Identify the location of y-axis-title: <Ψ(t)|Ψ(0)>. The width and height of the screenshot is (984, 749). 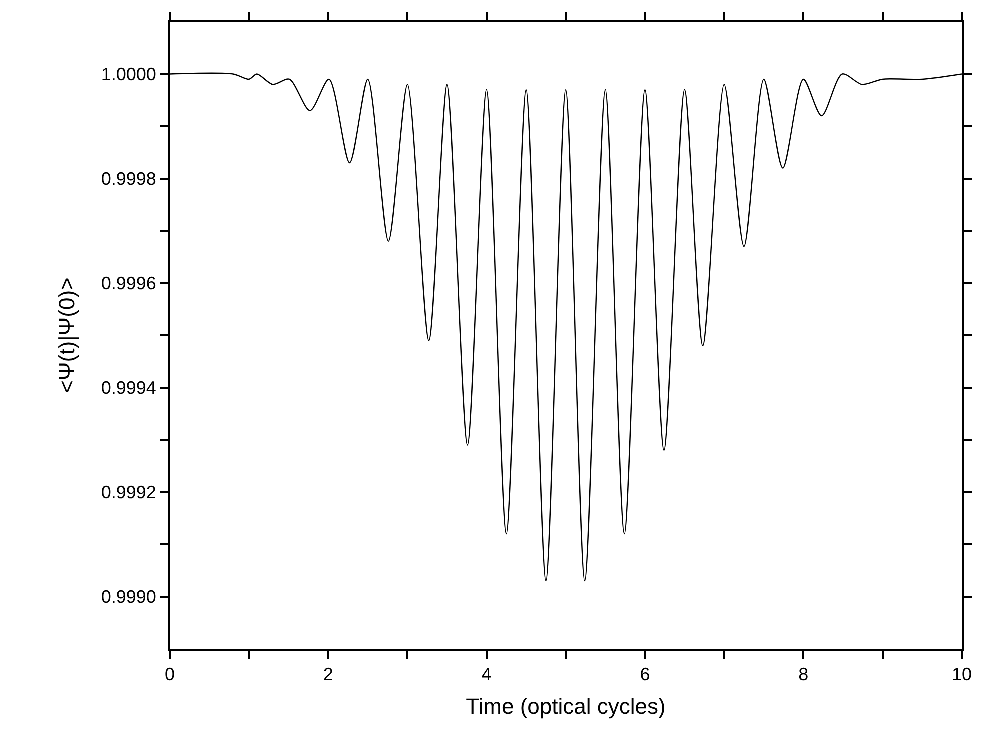
(67, 336).